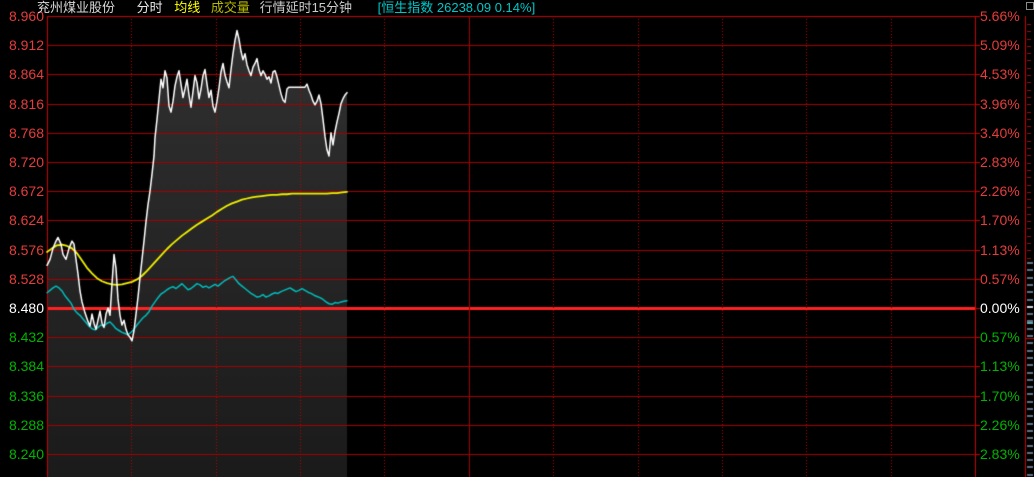 This screenshot has width=1034, height=477. I want to click on stock-name: 兖州煤业股份, so click(76, 7).